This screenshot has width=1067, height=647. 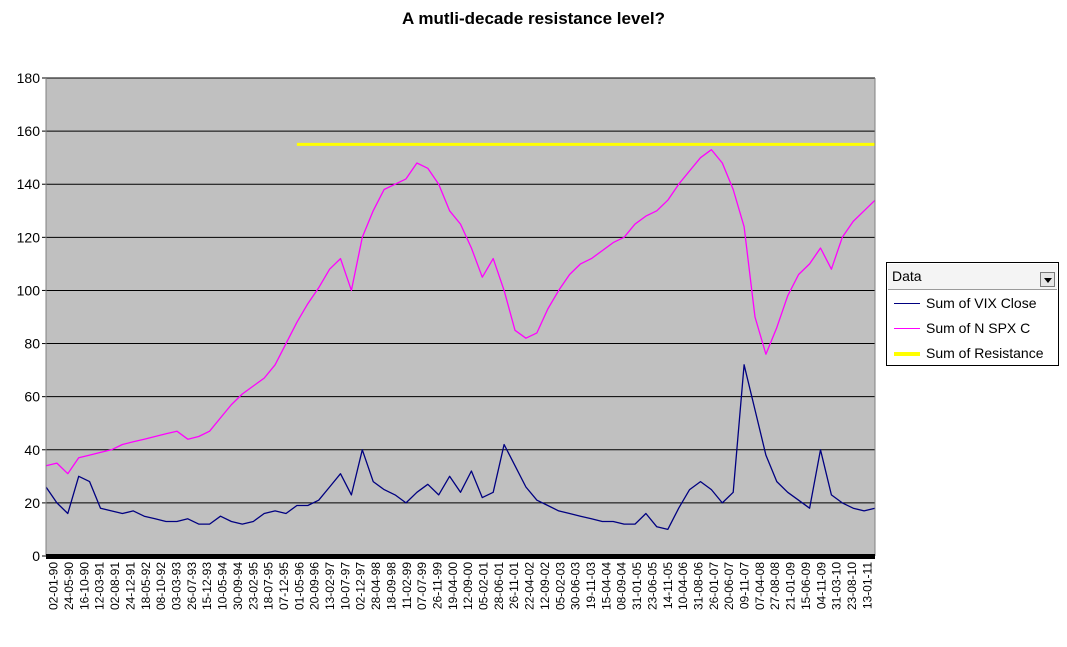 What do you see at coordinates (161, 586) in the screenshot?
I see `x-tick-label: 08-10-92` at bounding box center [161, 586].